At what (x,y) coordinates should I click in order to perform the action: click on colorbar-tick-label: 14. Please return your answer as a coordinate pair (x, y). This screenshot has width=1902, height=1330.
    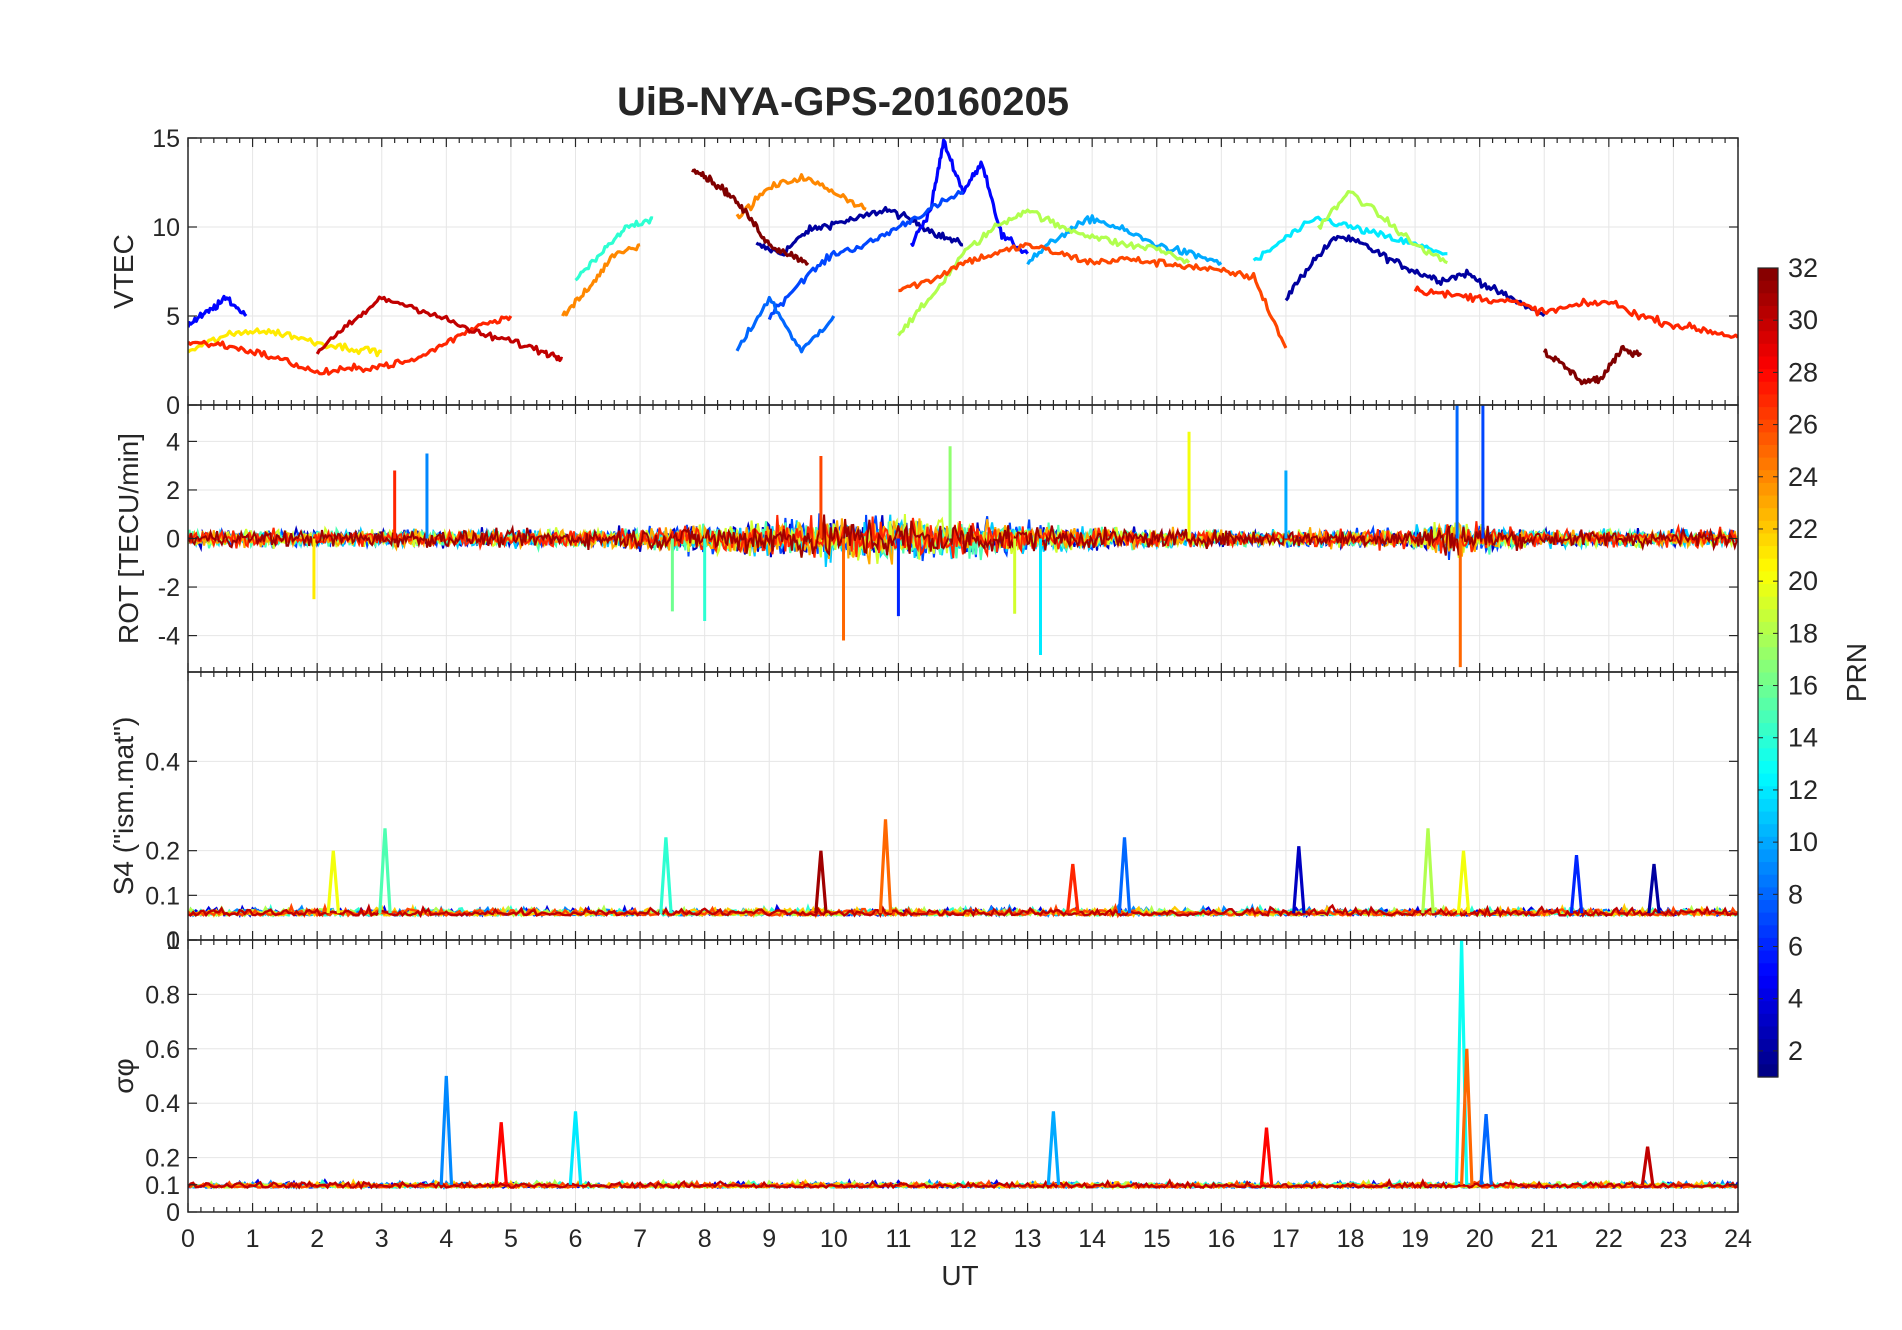
    Looking at the image, I should click on (1803, 738).